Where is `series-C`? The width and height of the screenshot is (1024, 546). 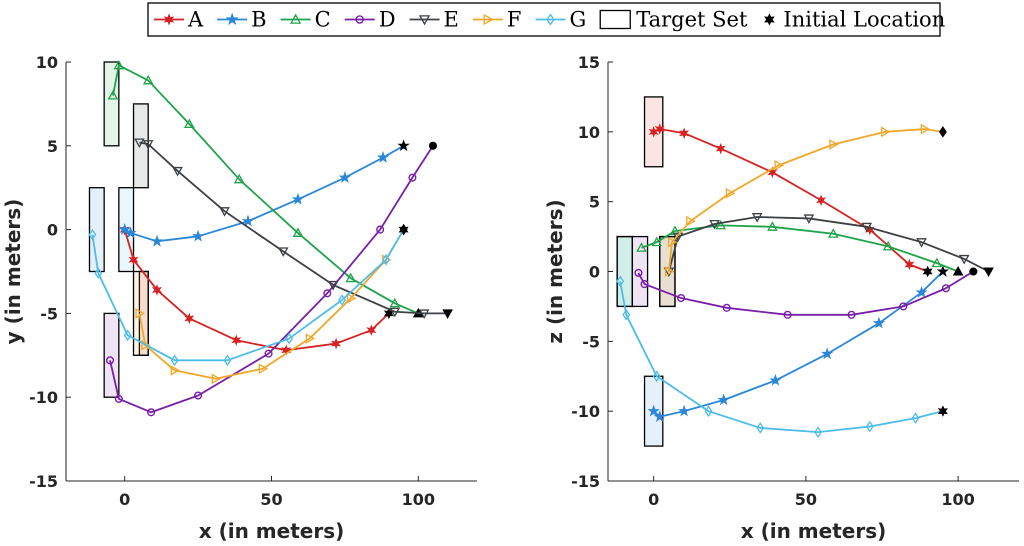
series-C is located at coordinates (265, 188).